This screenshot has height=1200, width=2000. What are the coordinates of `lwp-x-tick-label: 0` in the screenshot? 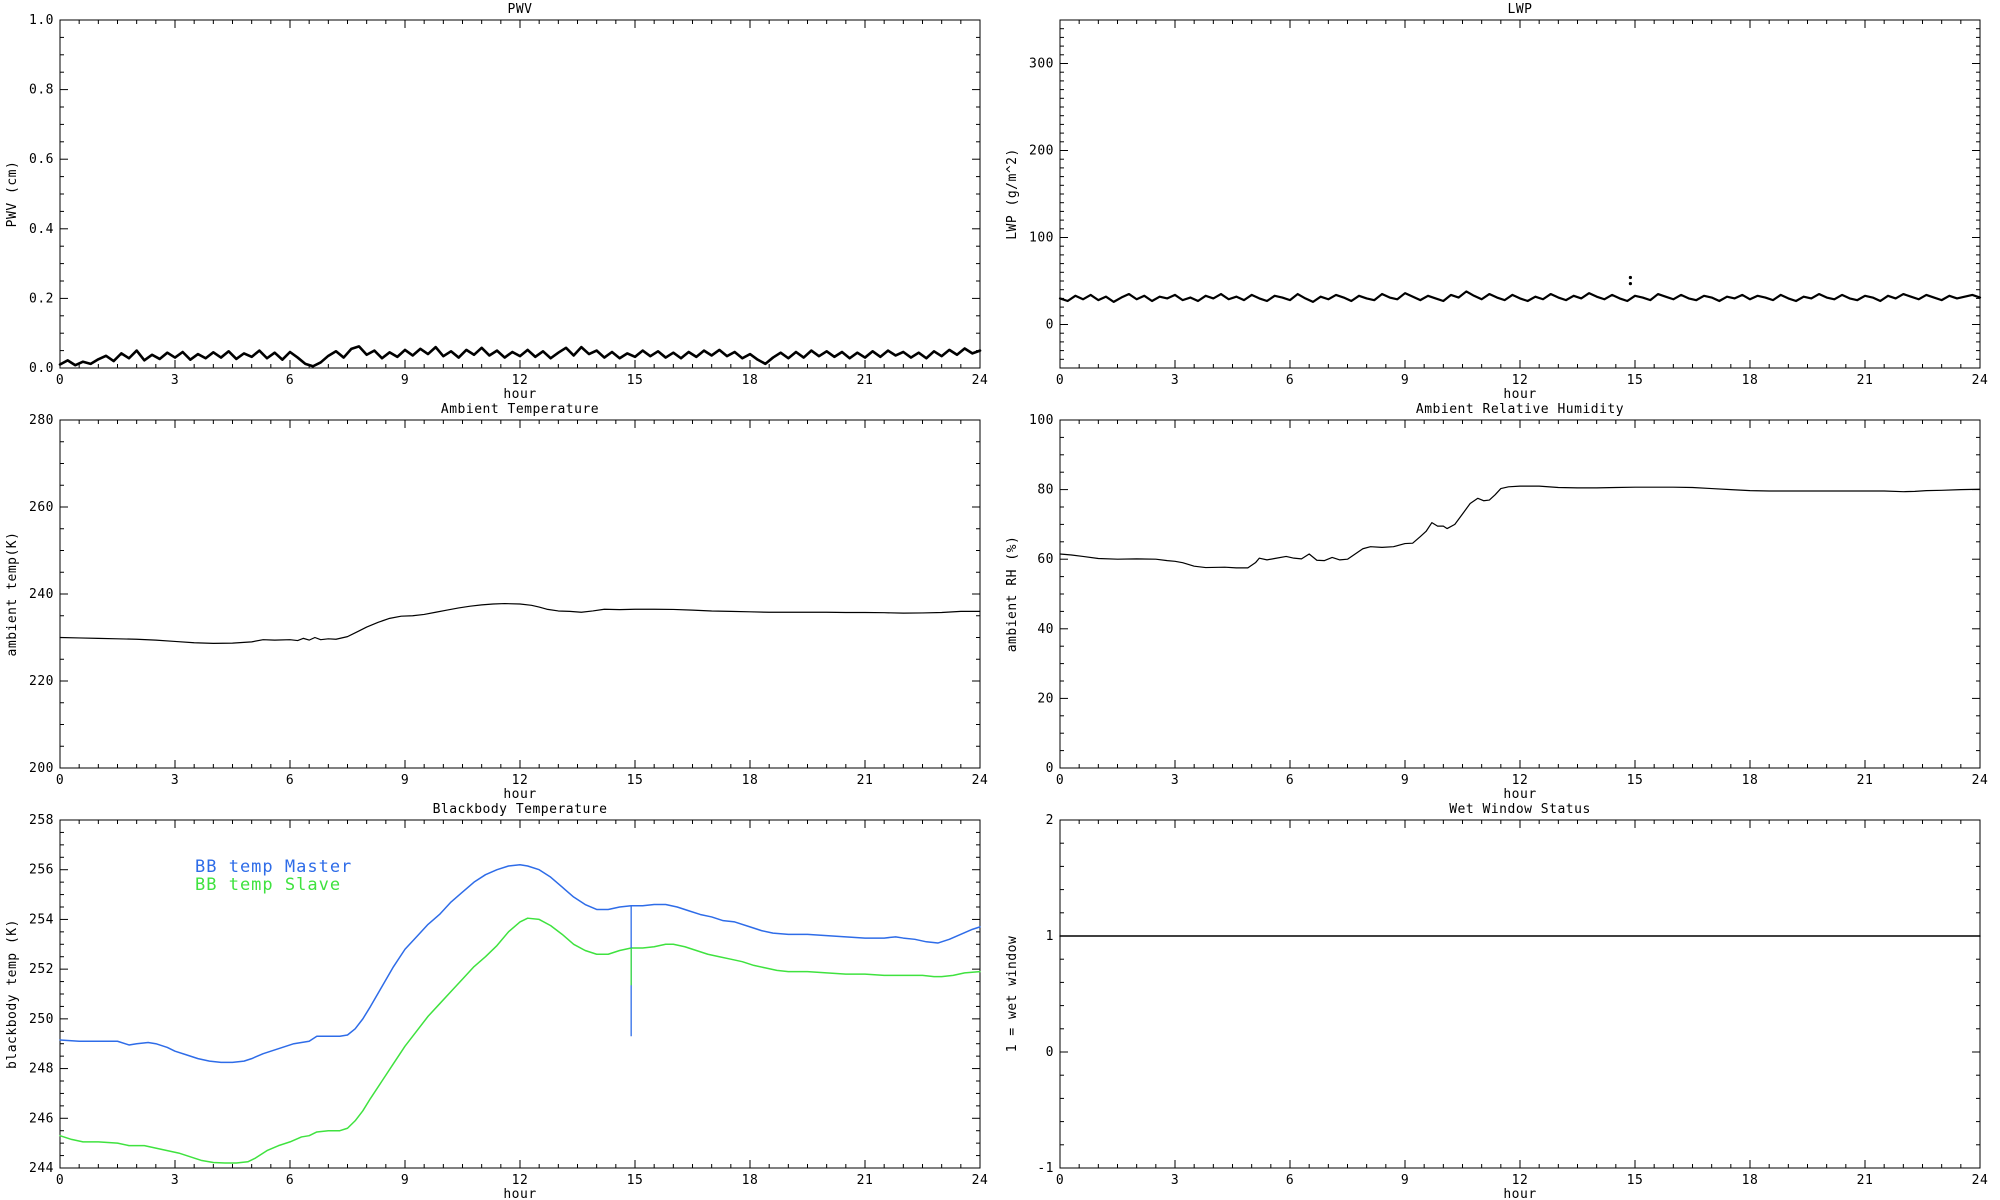 It's located at (1060, 380).